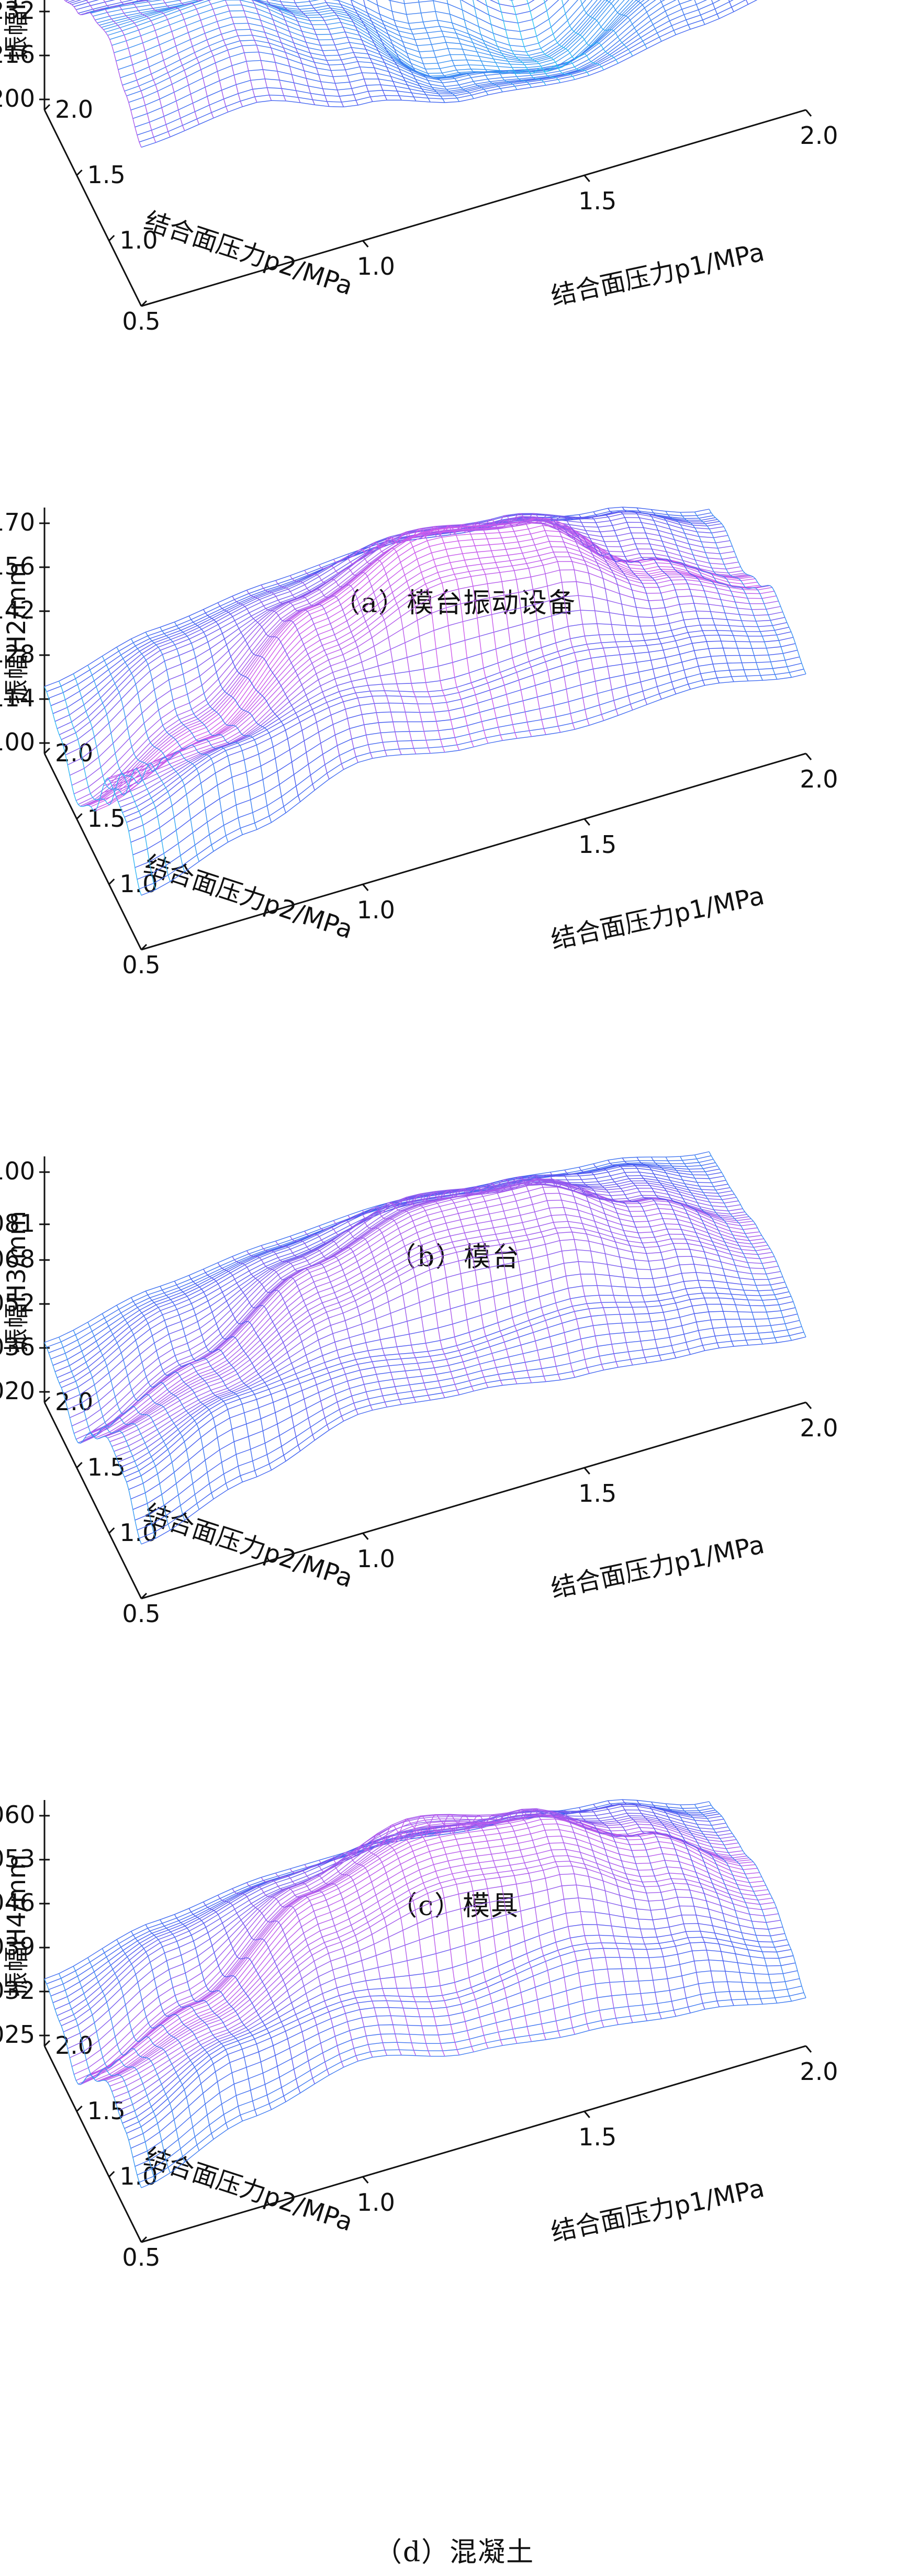  Describe the element at coordinates (17, 742) in the screenshot. I see `z-tick-label: 0.100` at that location.